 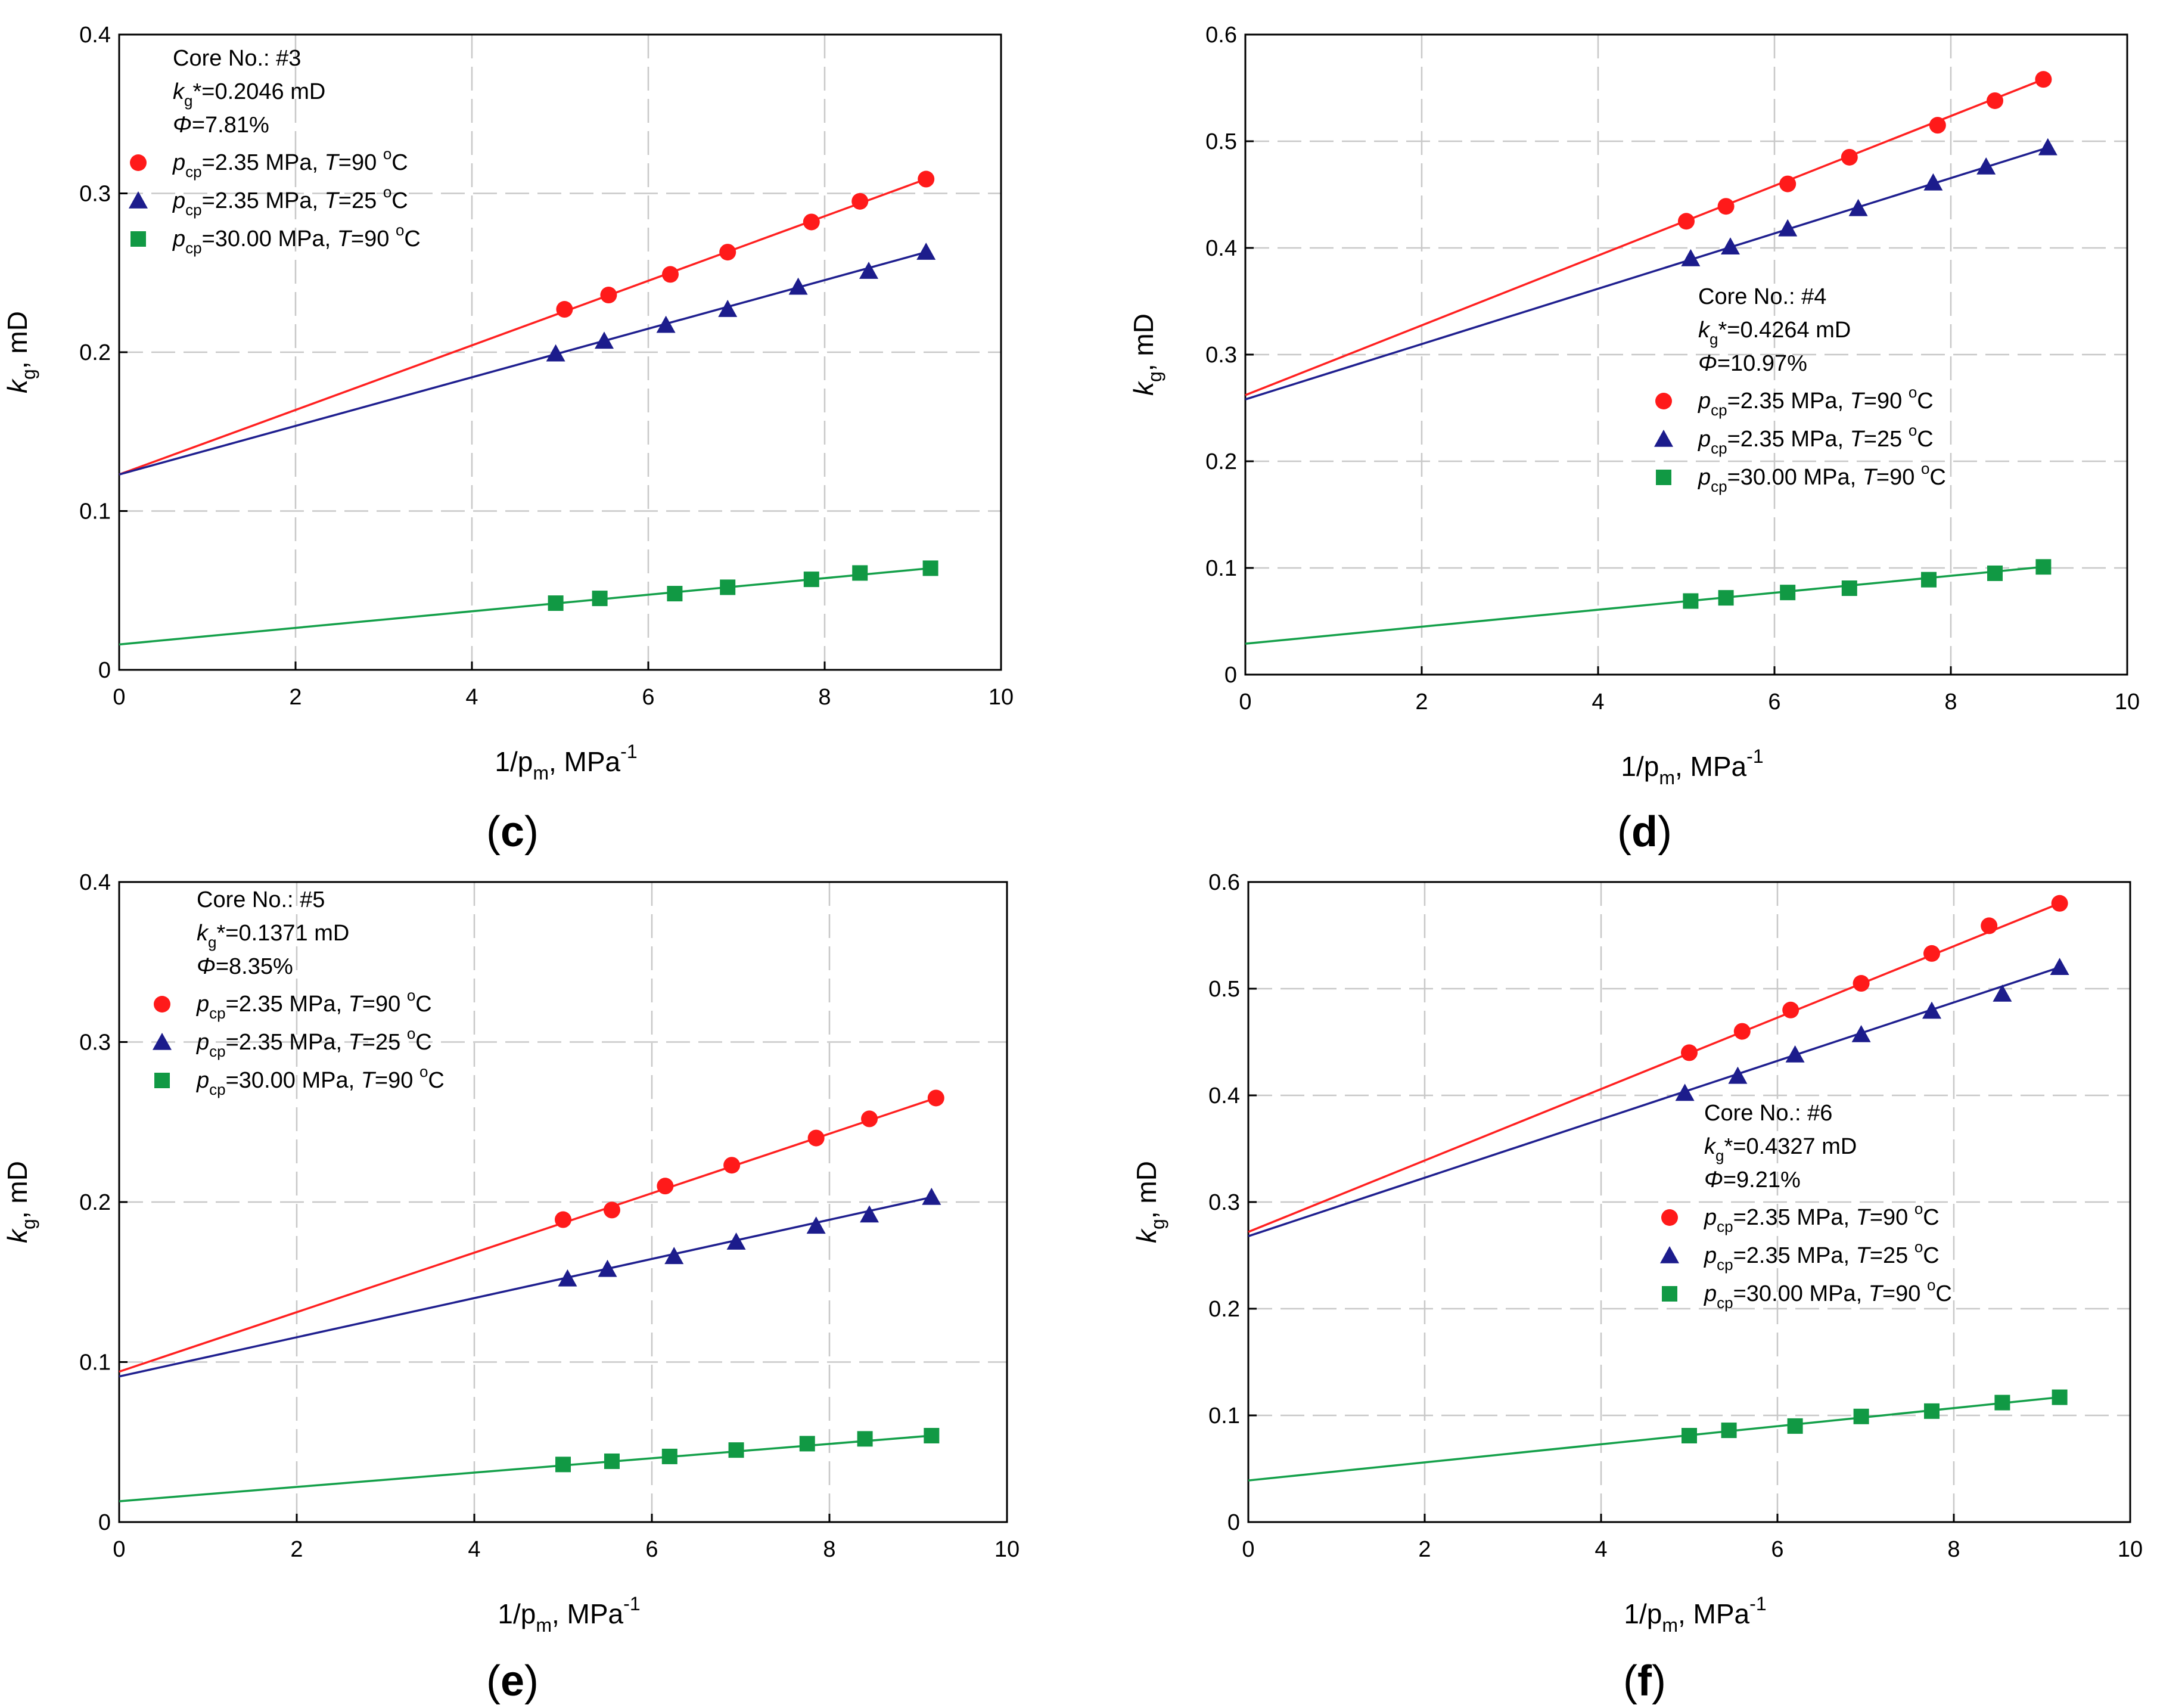 What do you see at coordinates (258, 91) in the screenshot?
I see `kstar-number: *=0.2046 mD` at bounding box center [258, 91].